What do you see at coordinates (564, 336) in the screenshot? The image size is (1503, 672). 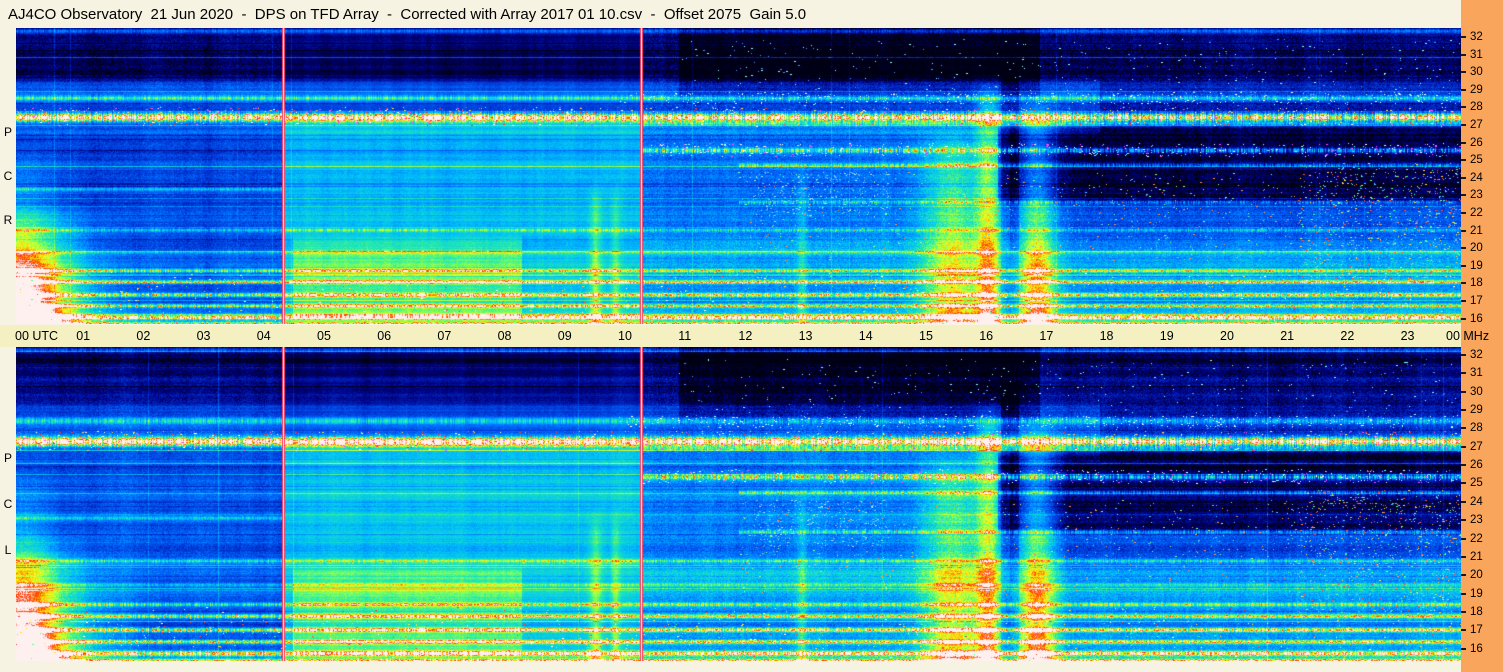 I see `hour-label: 09` at bounding box center [564, 336].